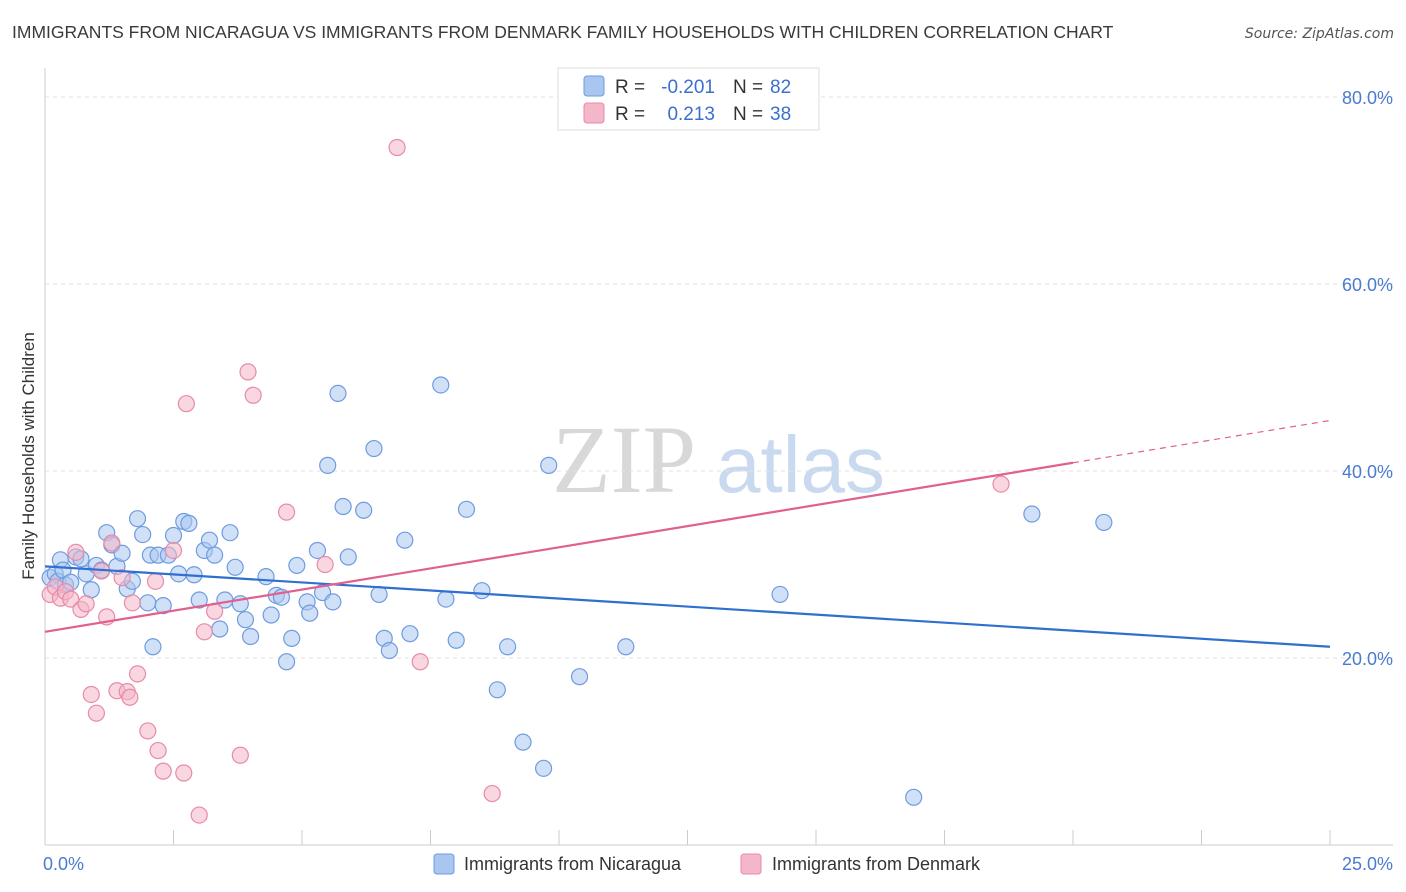  Describe the element at coordinates (1367, 378) in the screenshot. I see `y-tick-labels: 20.0% 40.0% 60.0% 80.0%` at that location.